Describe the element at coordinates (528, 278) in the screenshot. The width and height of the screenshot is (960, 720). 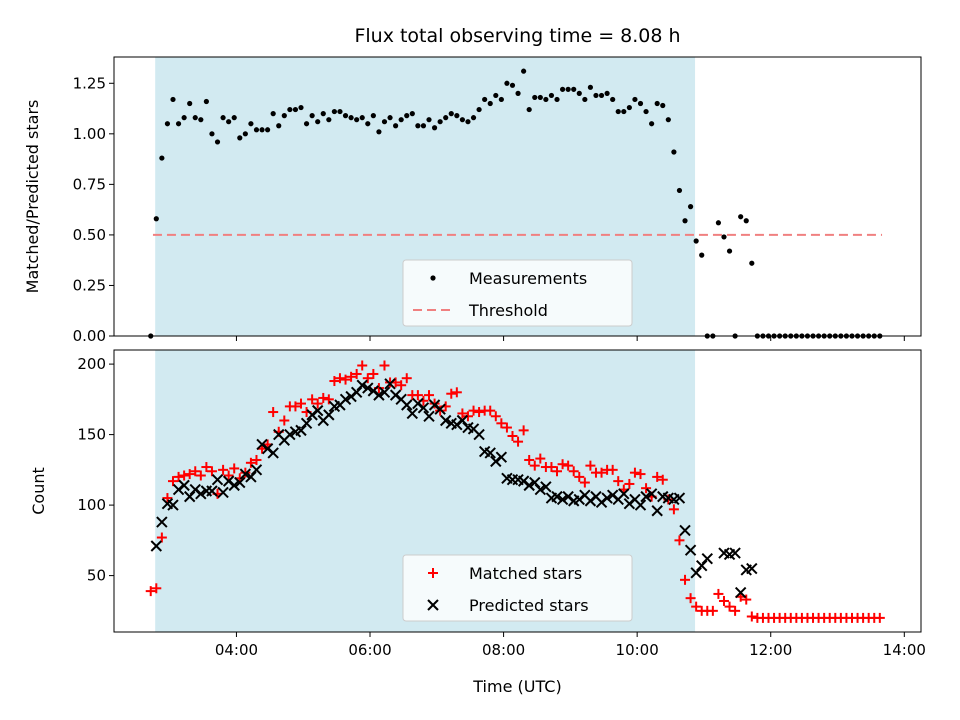
I see `legend-label: Measurements` at that location.